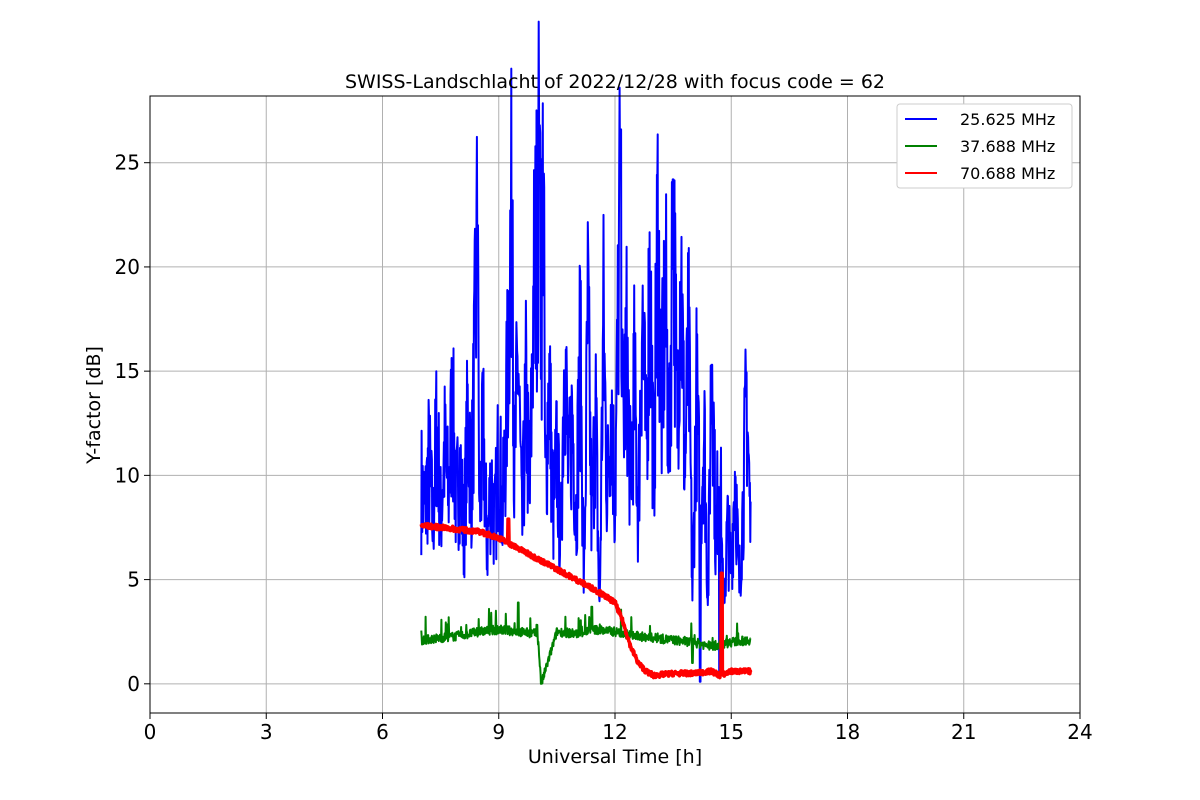  I want to click on y-tick-label: 0, so click(133, 684).